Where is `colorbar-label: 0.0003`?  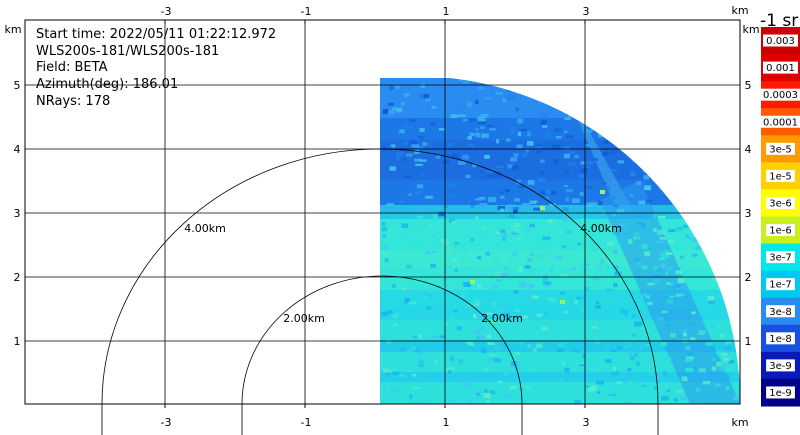
colorbar-label: 0.0003 is located at coordinates (780, 95).